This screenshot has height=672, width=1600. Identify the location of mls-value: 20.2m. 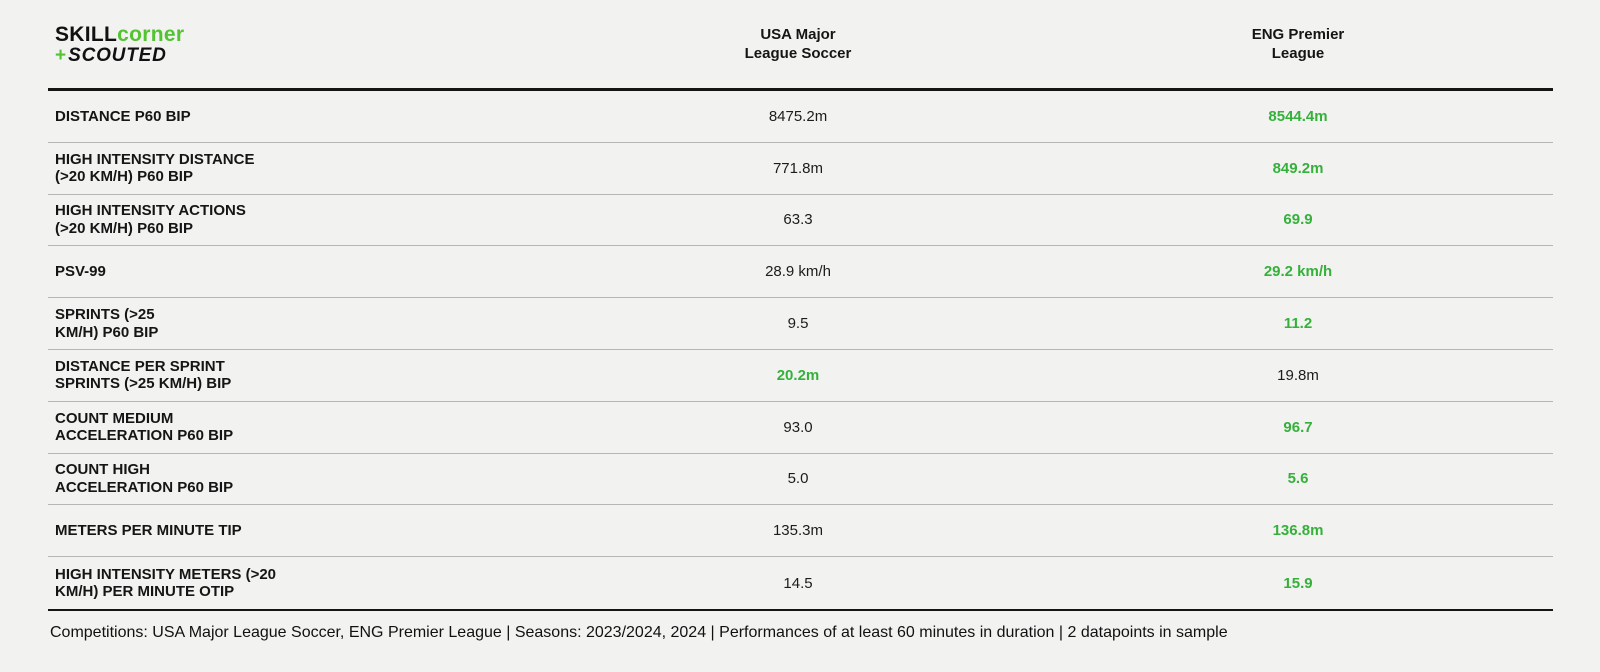
(798, 375).